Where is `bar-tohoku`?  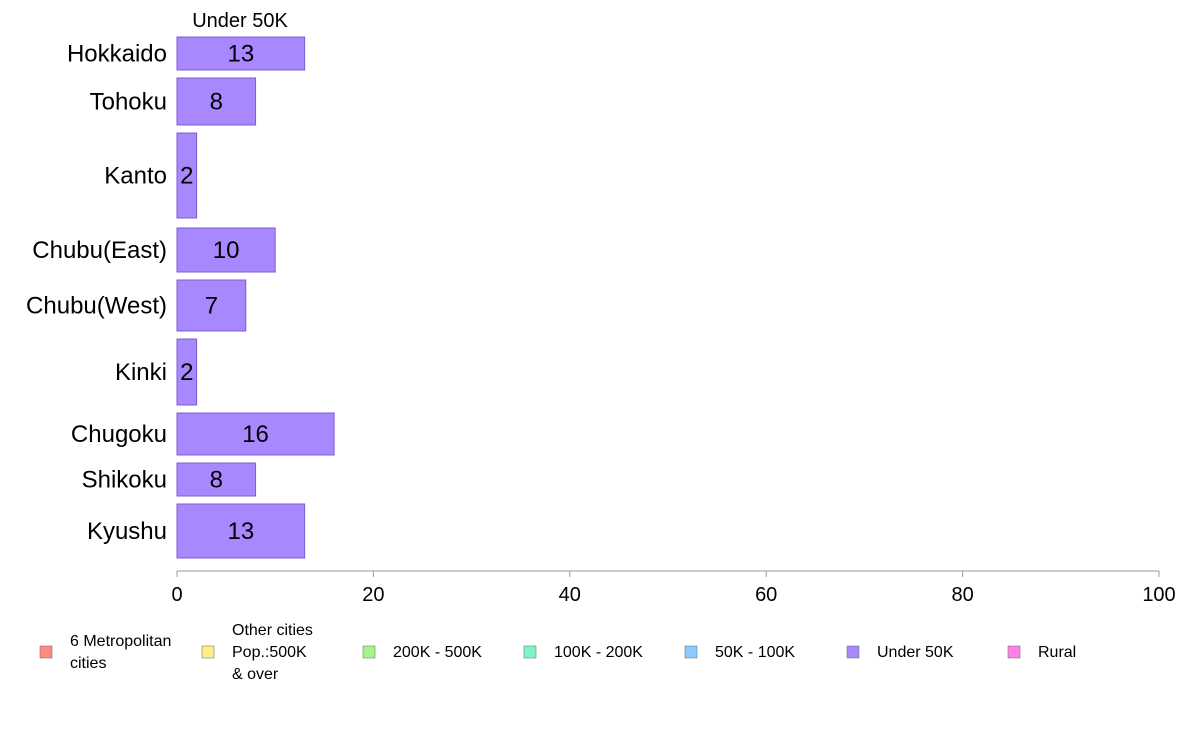 bar-tohoku is located at coordinates (216, 101).